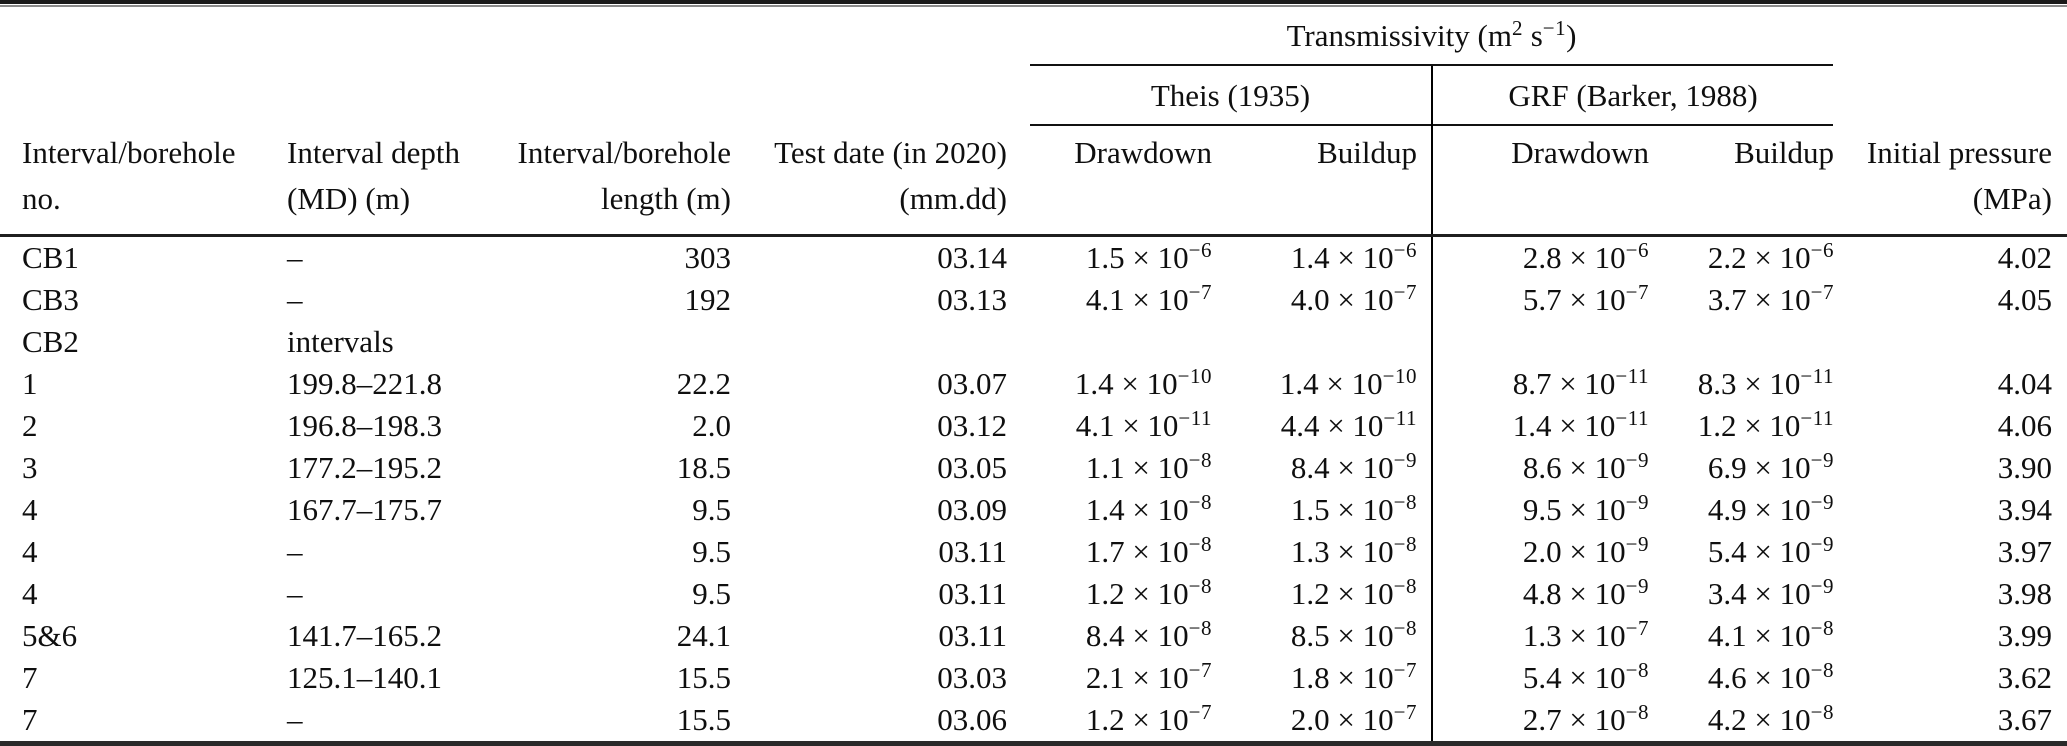  What do you see at coordinates (131, 181) in the screenshot?
I see `col-header-interval-borehole-no: Interval/borehole no.` at bounding box center [131, 181].